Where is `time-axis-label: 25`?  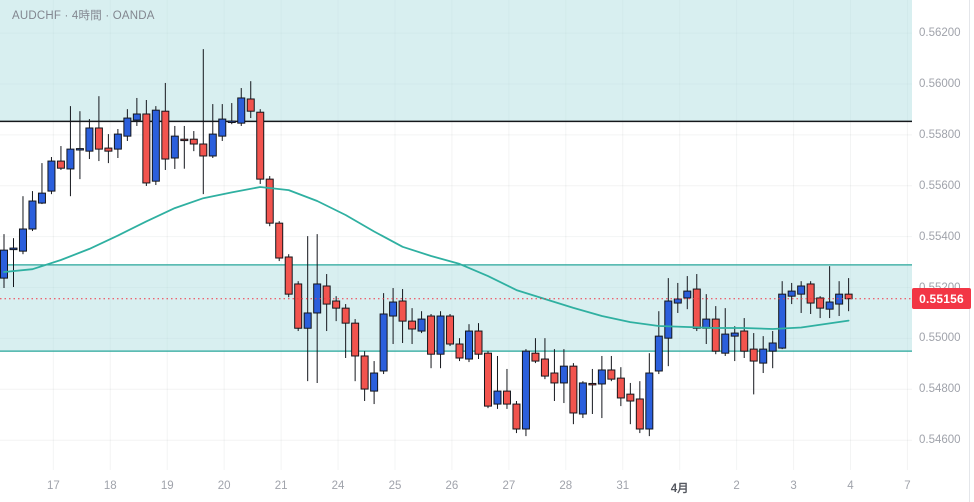
time-axis-label: 25 is located at coordinates (395, 486).